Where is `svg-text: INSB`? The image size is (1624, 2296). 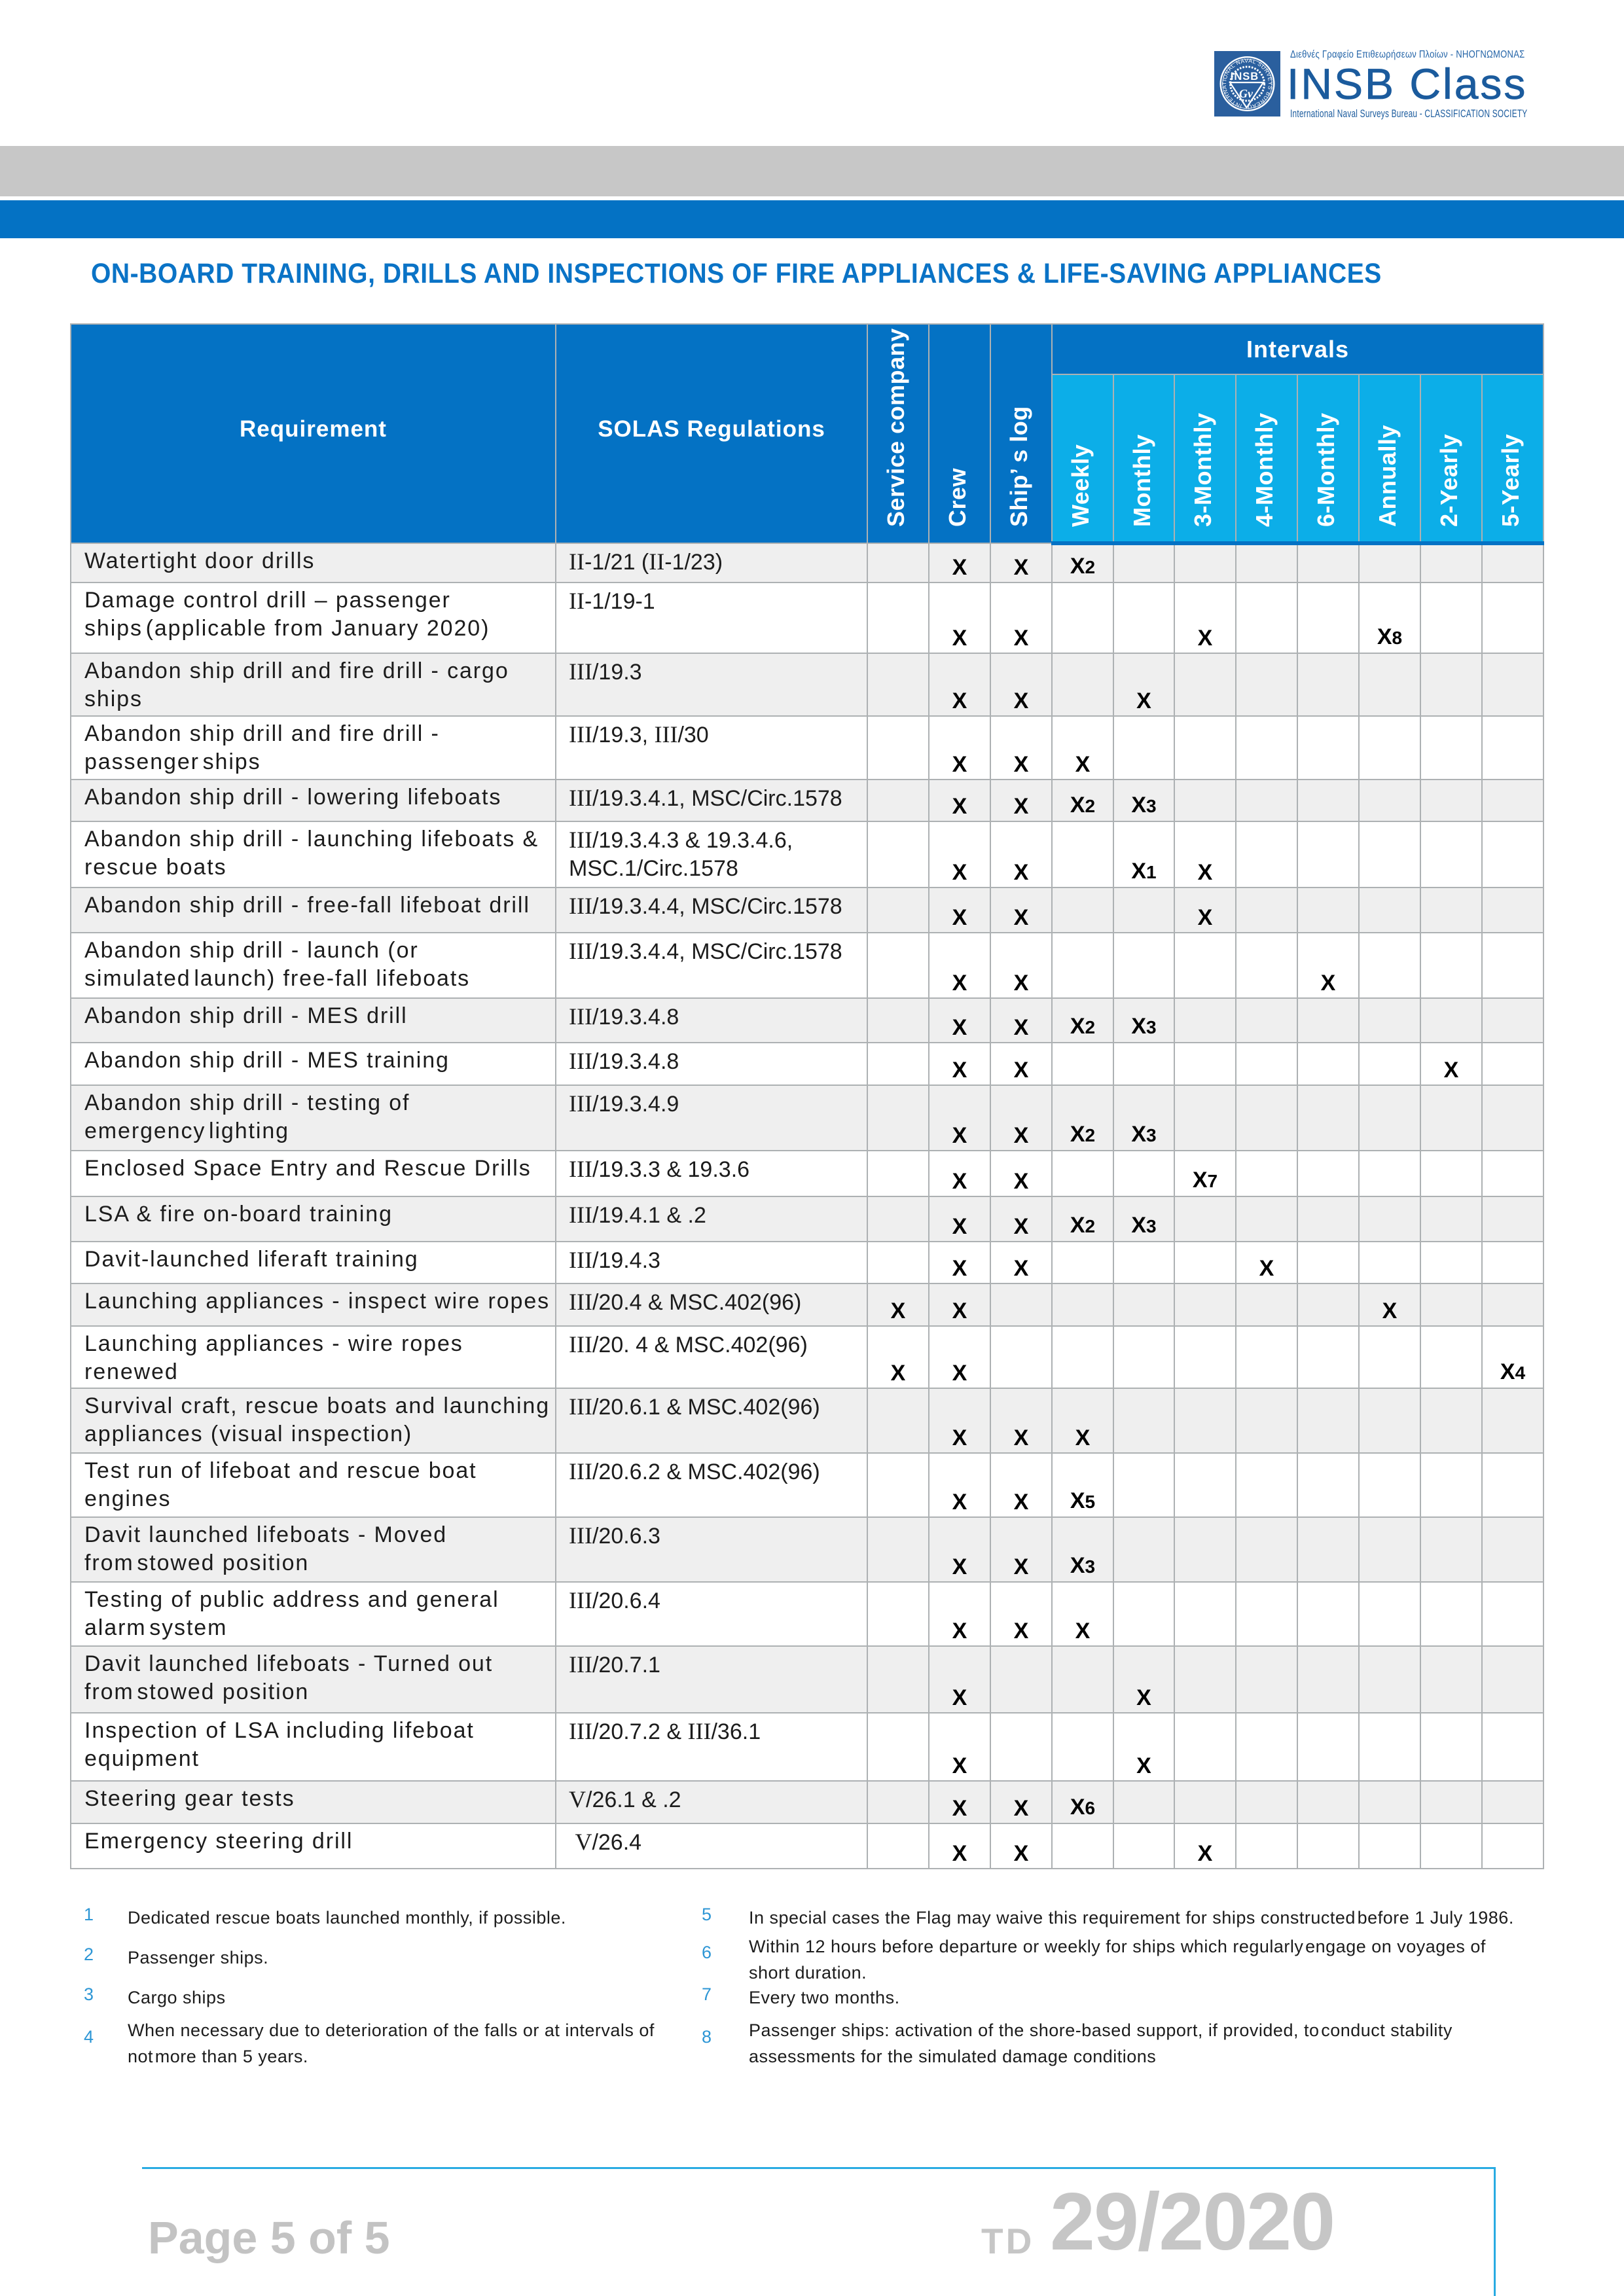
svg-text: INSB is located at coordinates (1245, 76).